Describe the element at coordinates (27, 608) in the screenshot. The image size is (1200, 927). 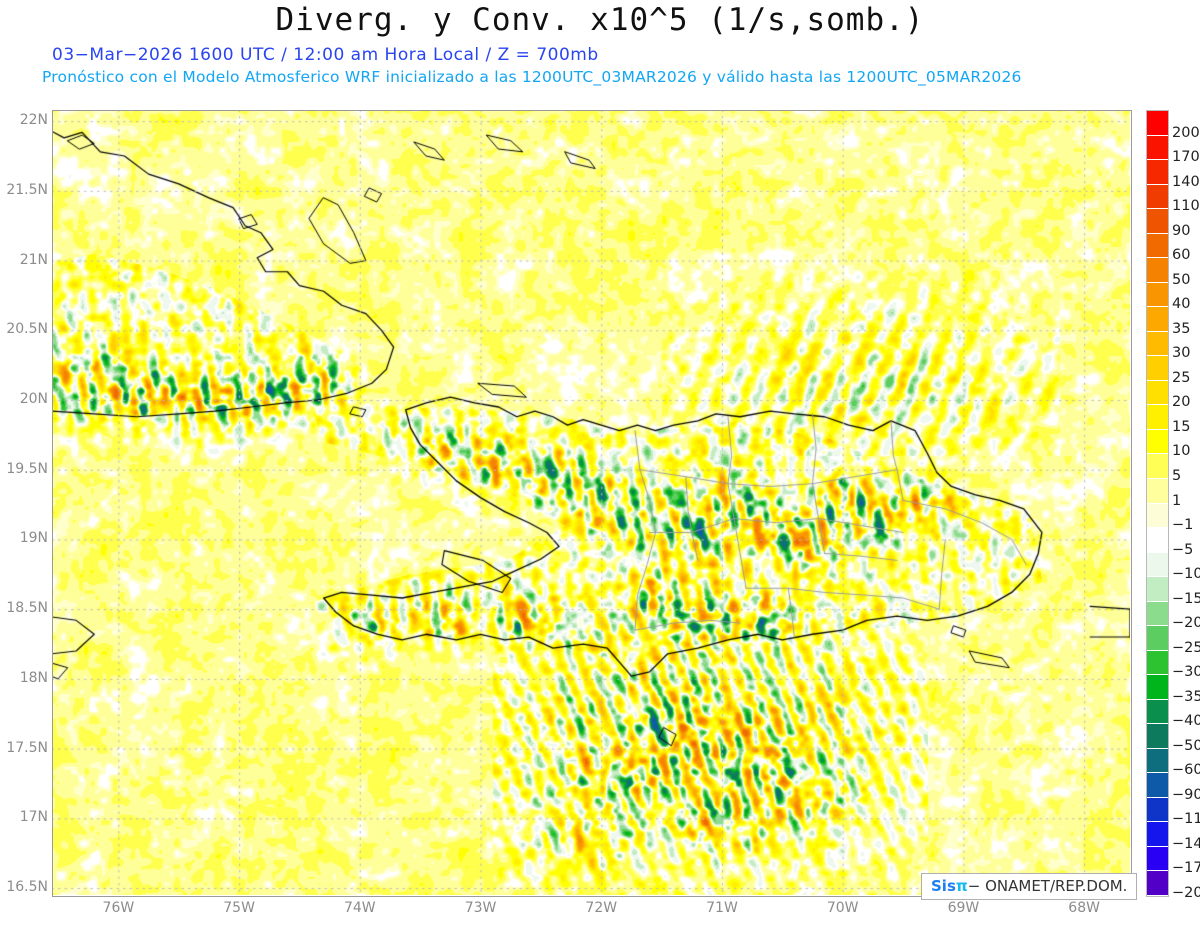
I see `y-tick-label: 18.5N` at that location.